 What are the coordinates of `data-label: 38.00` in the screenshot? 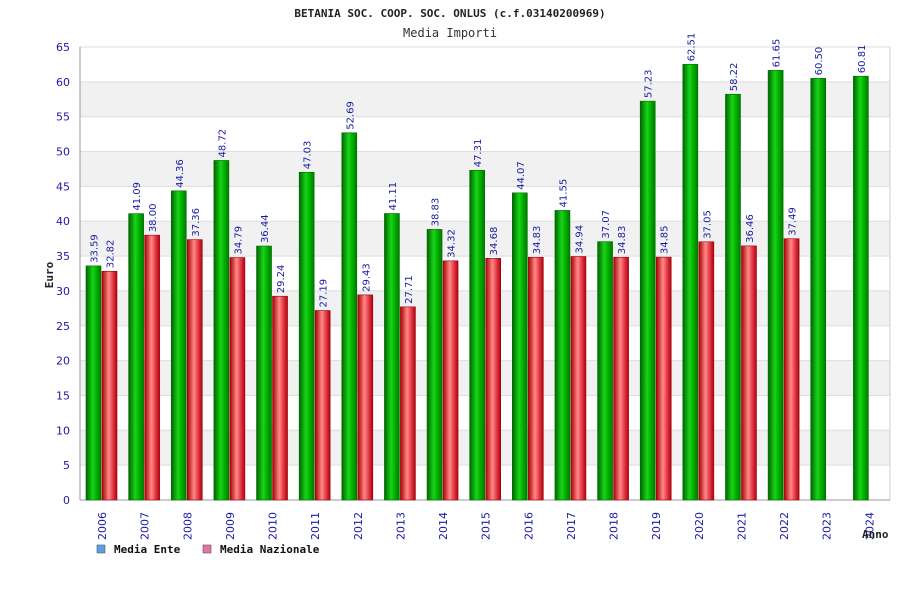 It's located at (153, 218).